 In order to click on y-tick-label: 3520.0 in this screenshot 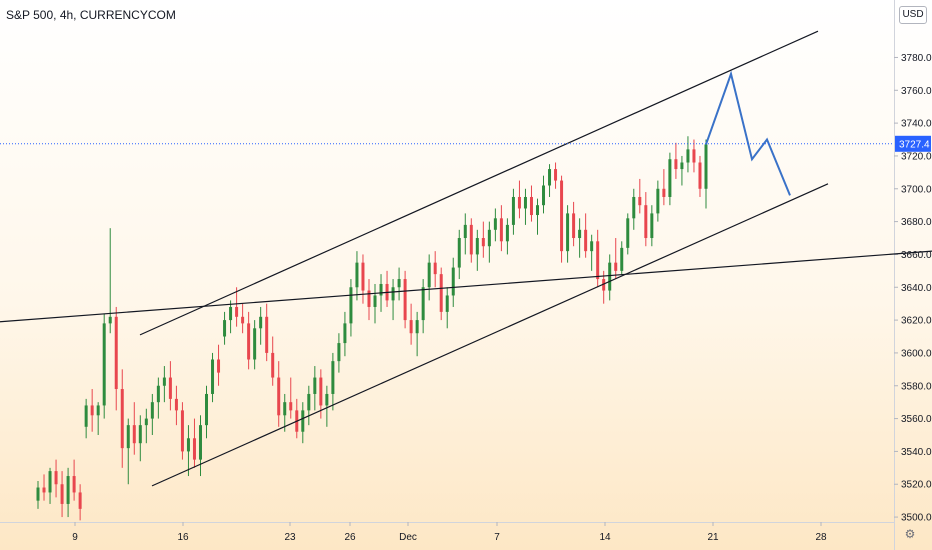, I will do `click(916, 485)`.